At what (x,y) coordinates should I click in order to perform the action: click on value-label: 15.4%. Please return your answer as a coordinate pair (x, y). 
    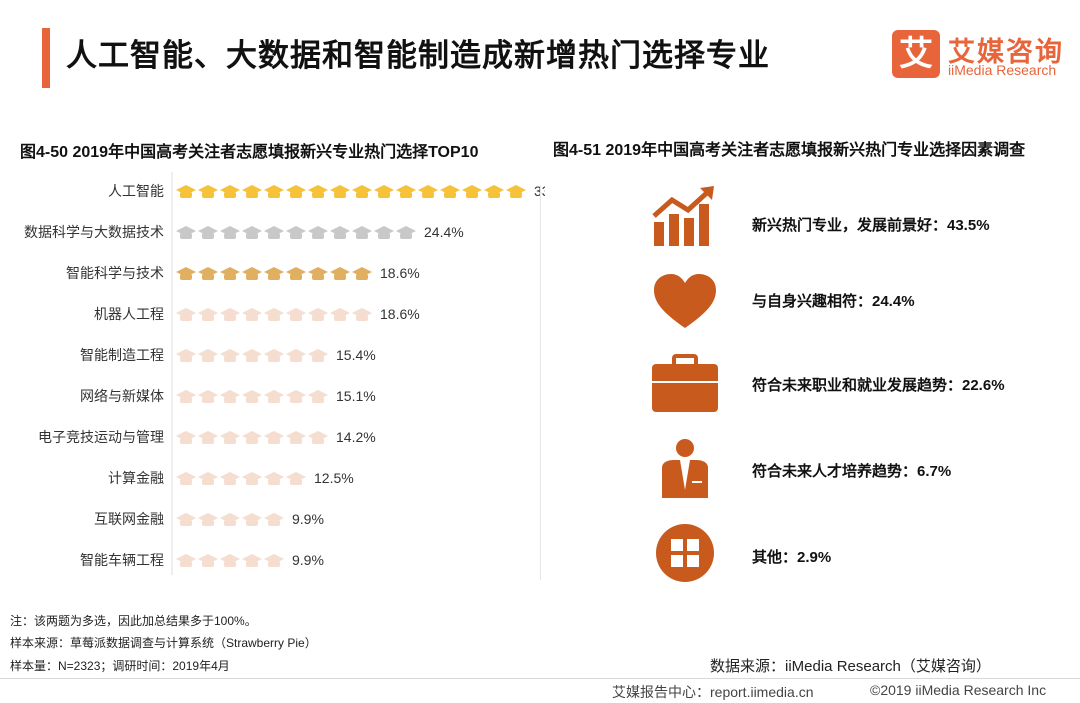
    Looking at the image, I should click on (356, 355).